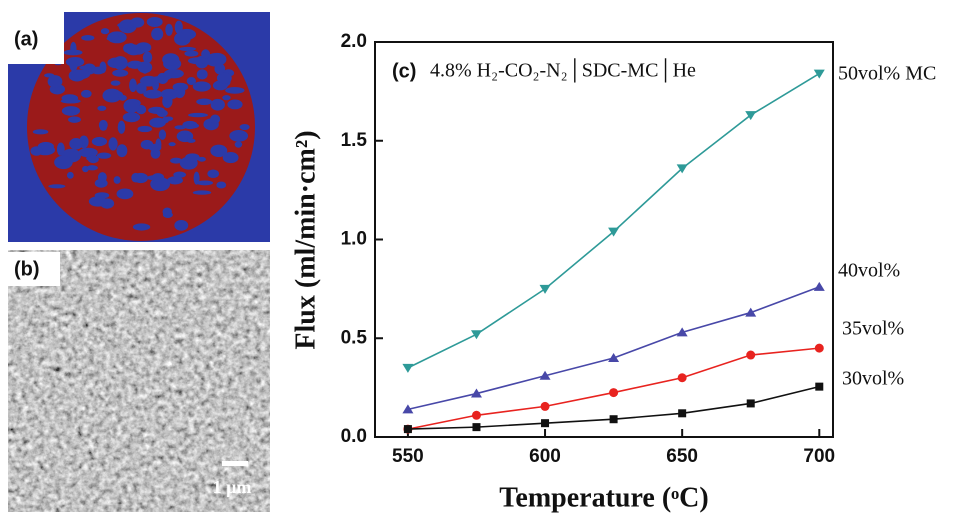 This screenshot has height=519, width=963. Describe the element at coordinates (887, 74) in the screenshot. I see `series-label: 50vol% MC` at that location.